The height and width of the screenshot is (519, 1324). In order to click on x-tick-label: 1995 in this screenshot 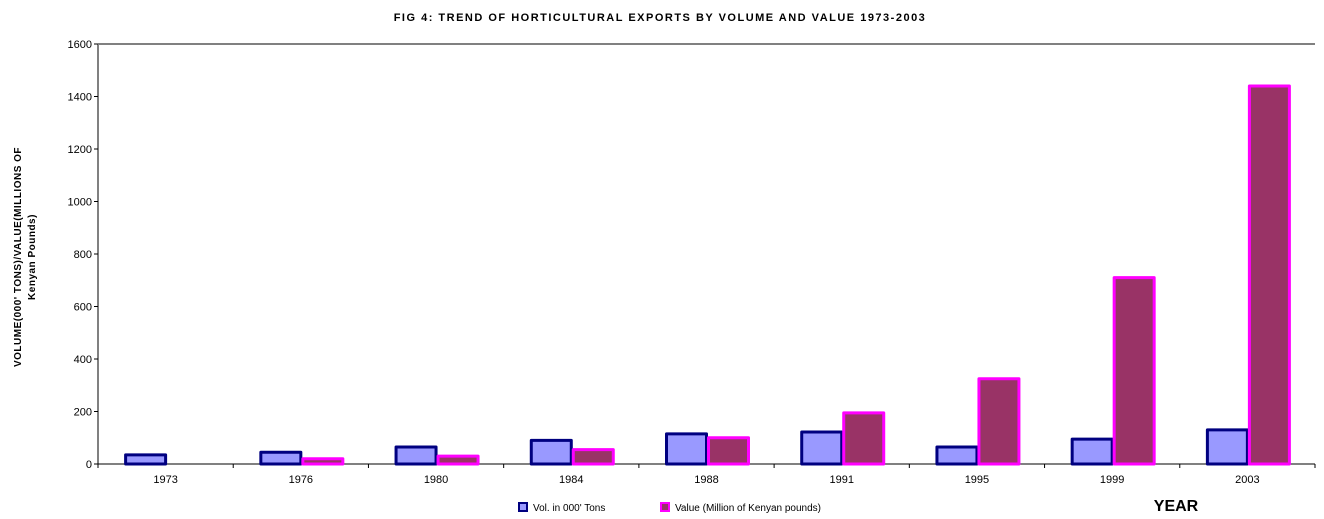, I will do `click(977, 480)`.